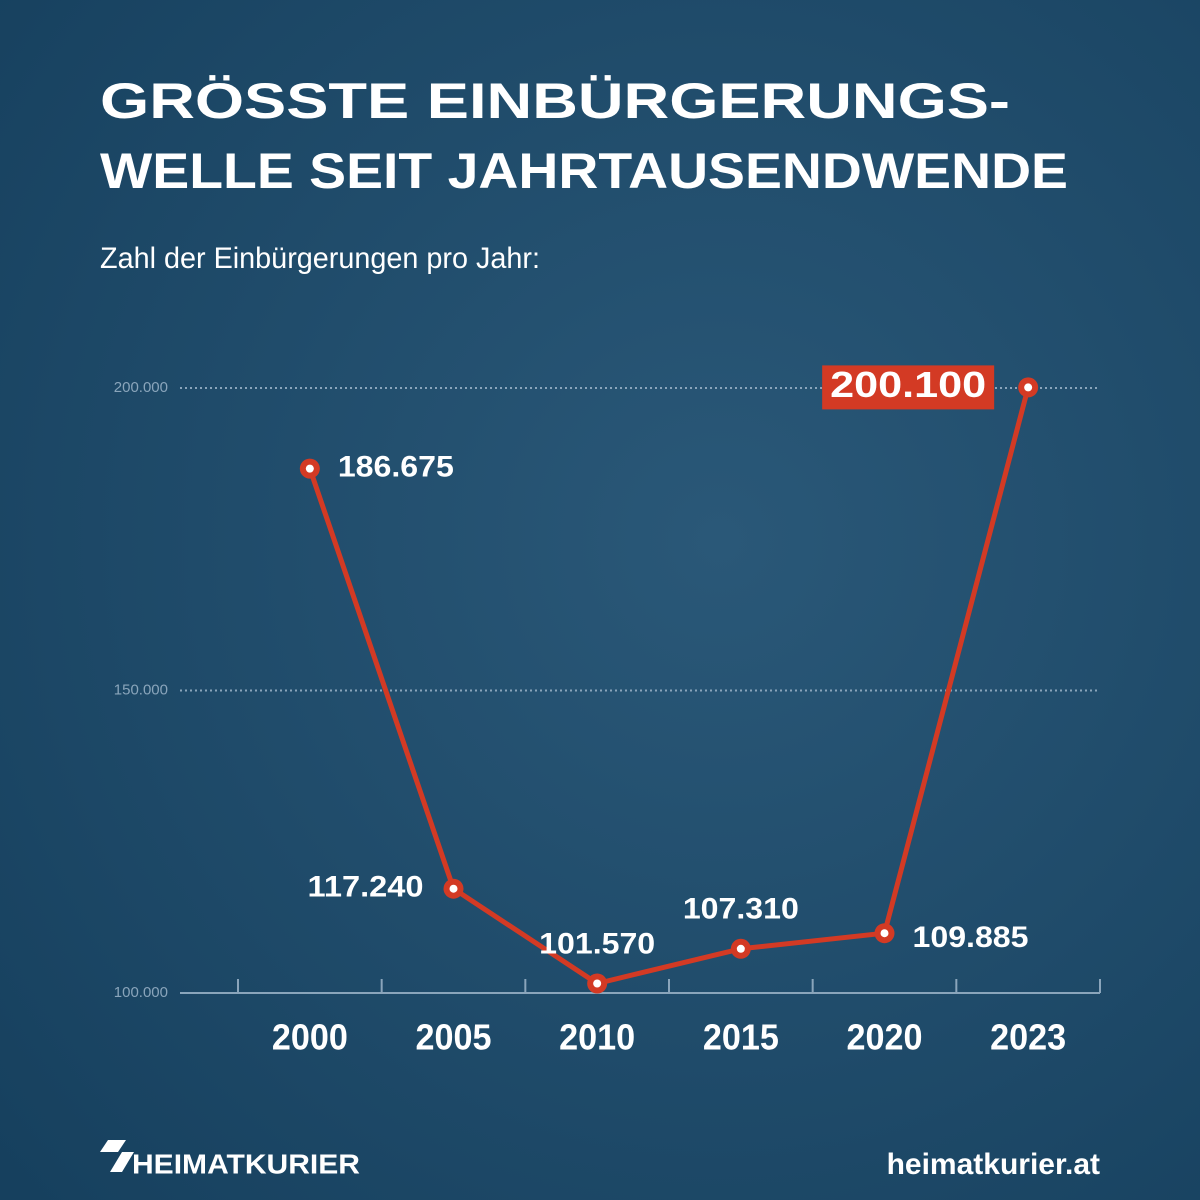 This screenshot has width=1200, height=1200. Describe the element at coordinates (971, 937) in the screenshot. I see `value-label: 109.885` at that location.